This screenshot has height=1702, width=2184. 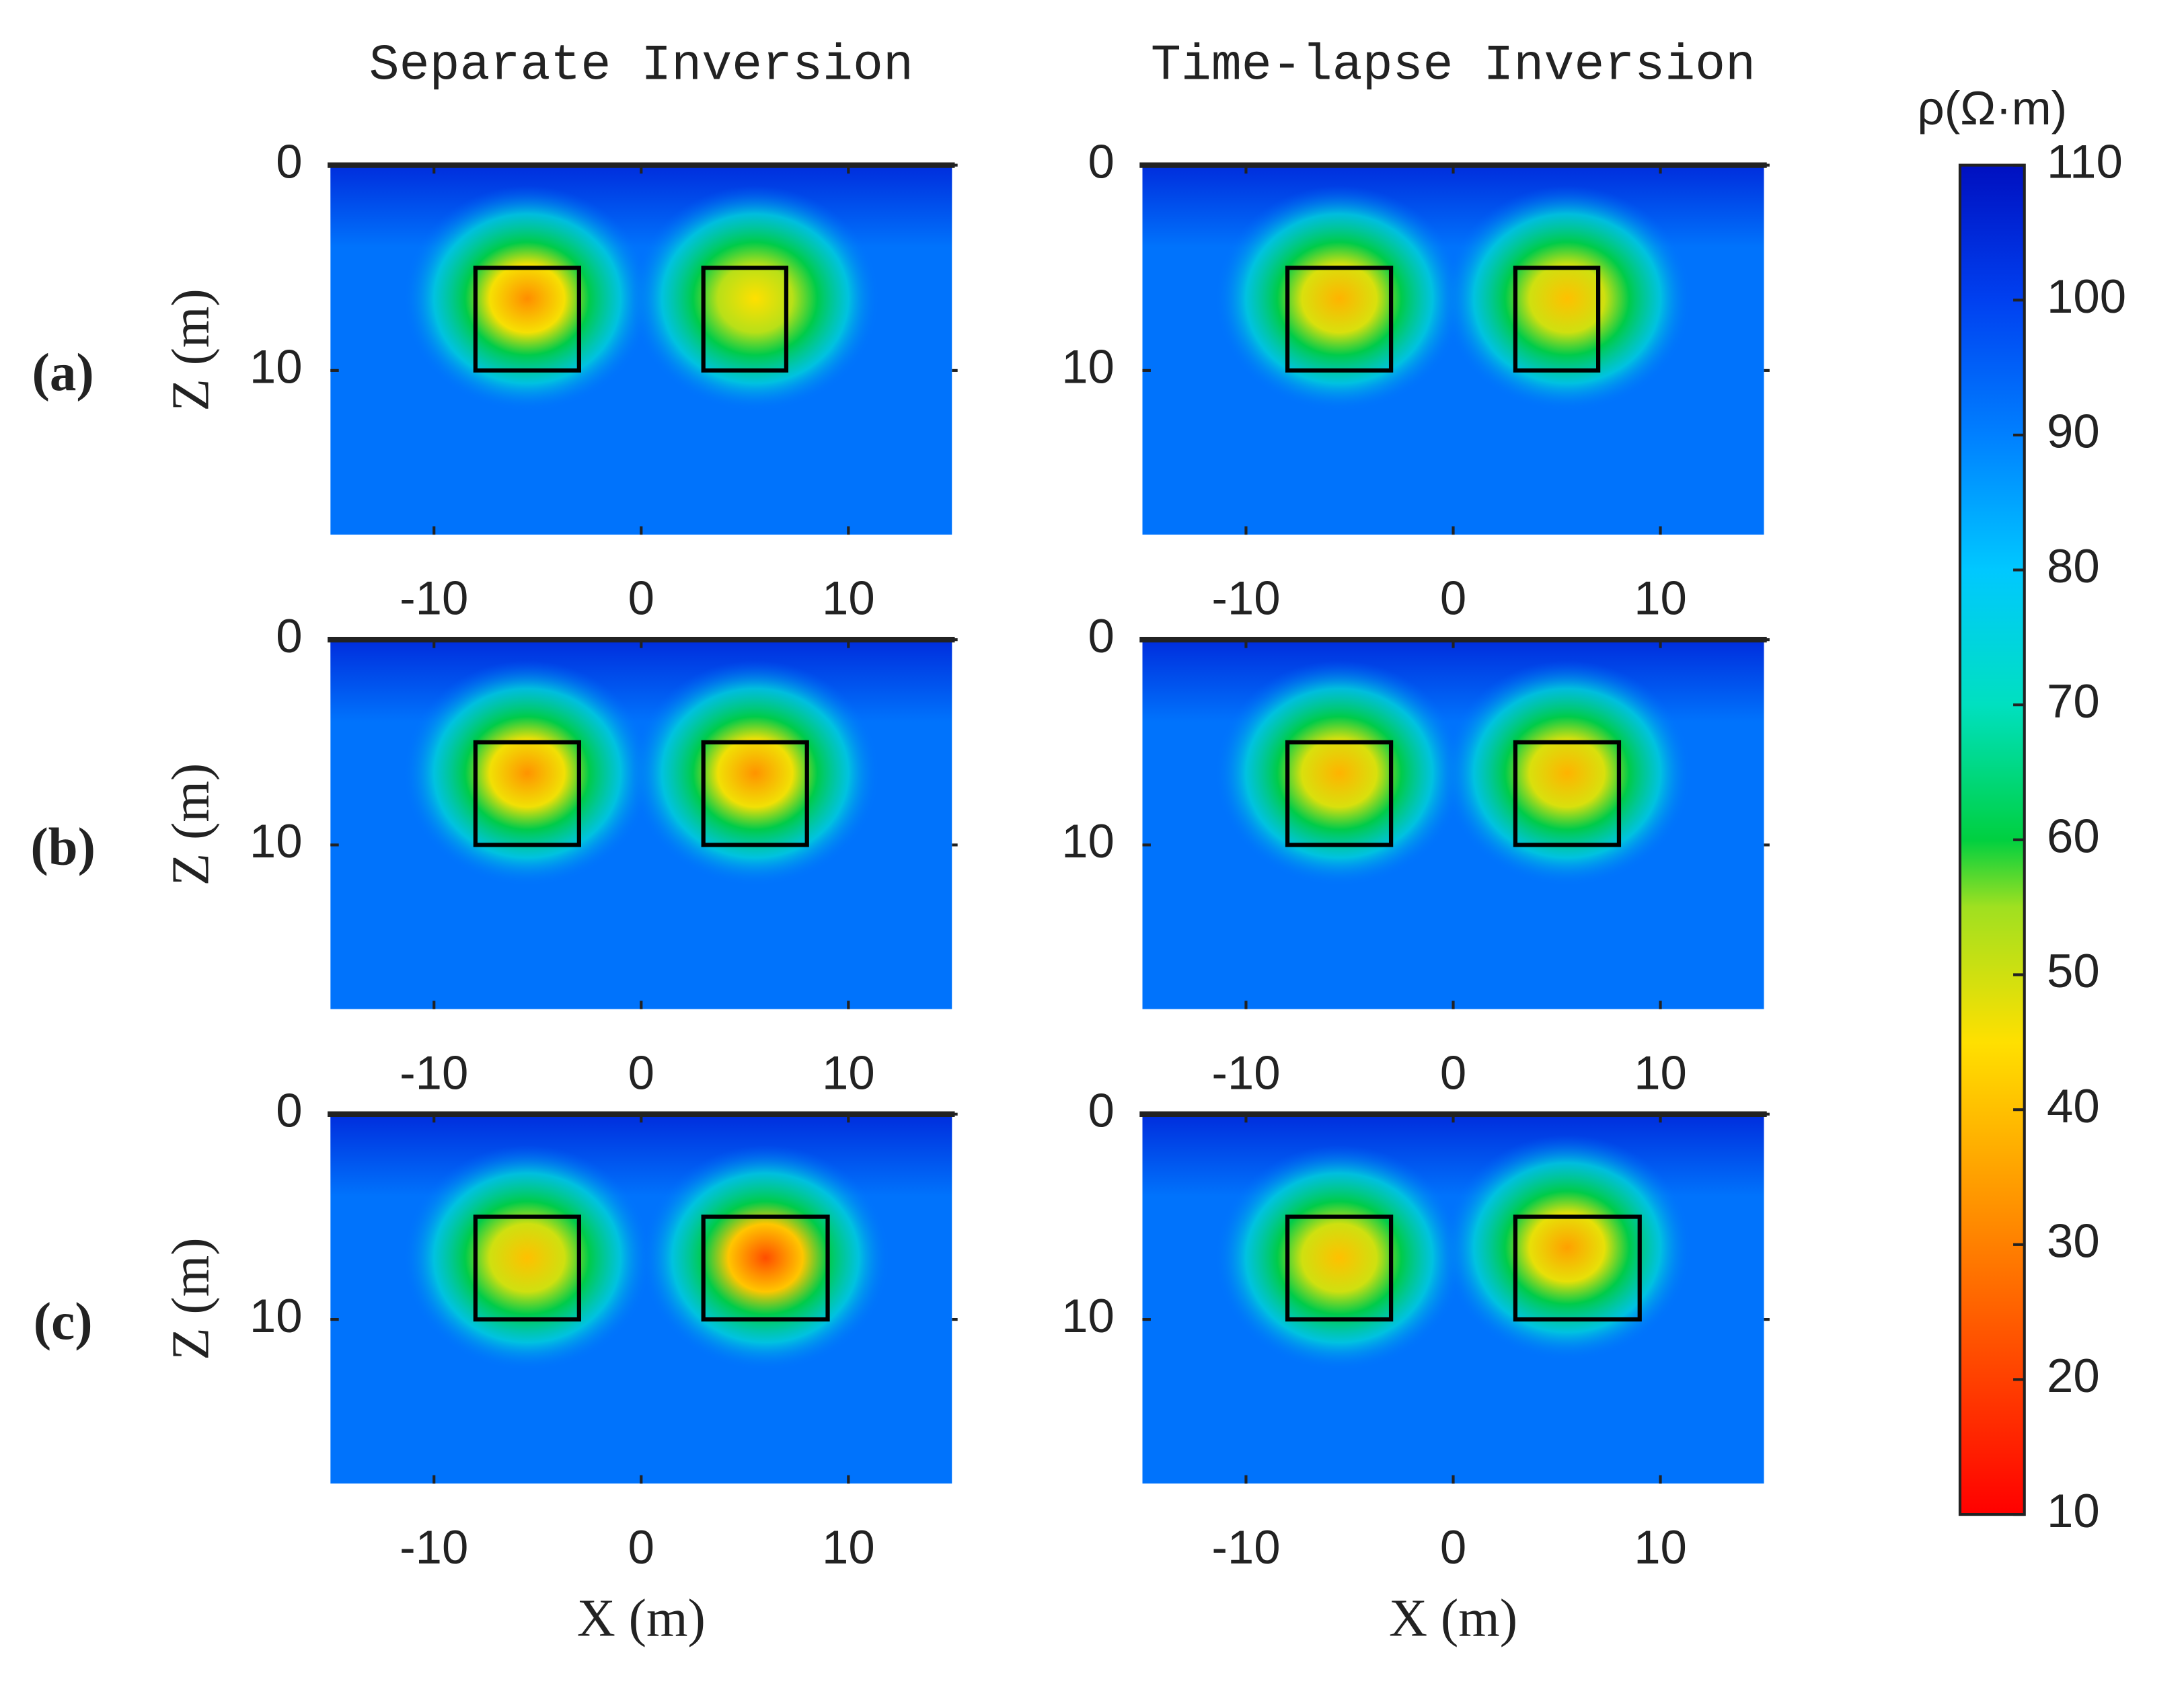 What do you see at coordinates (2073, 837) in the screenshot?
I see `colorbar-tick-label: 60` at bounding box center [2073, 837].